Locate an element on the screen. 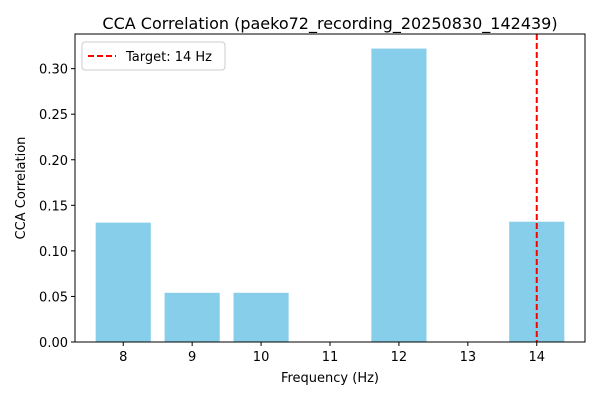 The width and height of the screenshot is (600, 400). x-axis-title: Frequency (Hz) is located at coordinates (330, 378).